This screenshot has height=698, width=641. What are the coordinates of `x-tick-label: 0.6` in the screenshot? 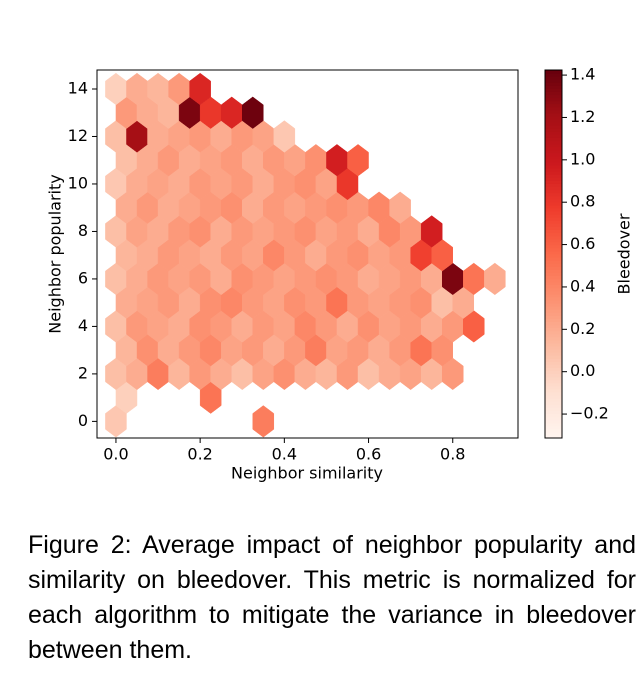 It's located at (368, 454).